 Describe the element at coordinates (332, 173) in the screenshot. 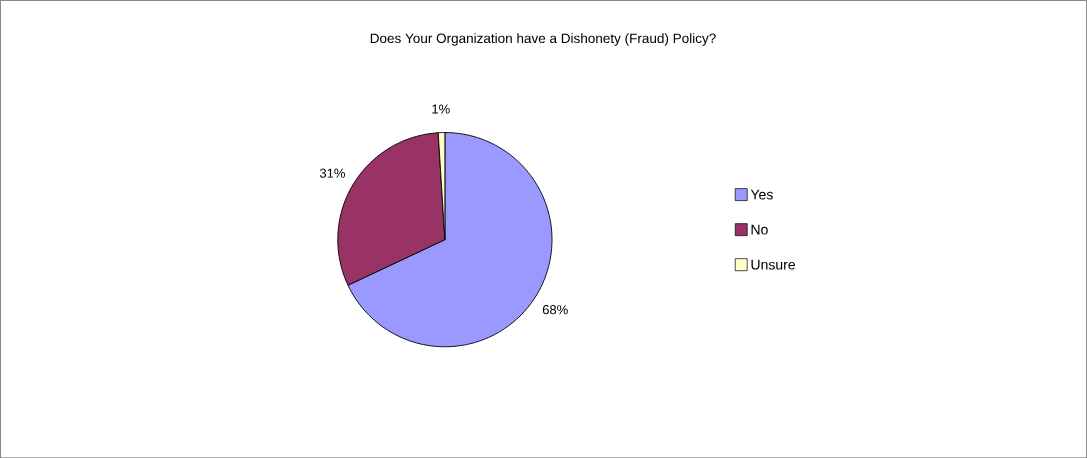

I see `data-label: 31%` at that location.